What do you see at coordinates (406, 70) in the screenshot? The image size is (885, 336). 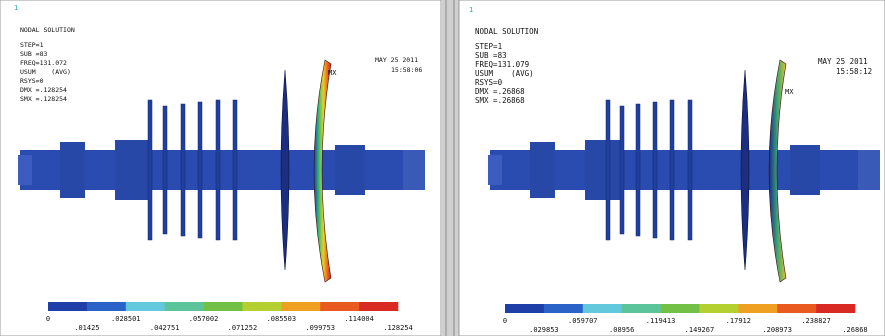 I see `time: 15:58:06` at bounding box center [406, 70].